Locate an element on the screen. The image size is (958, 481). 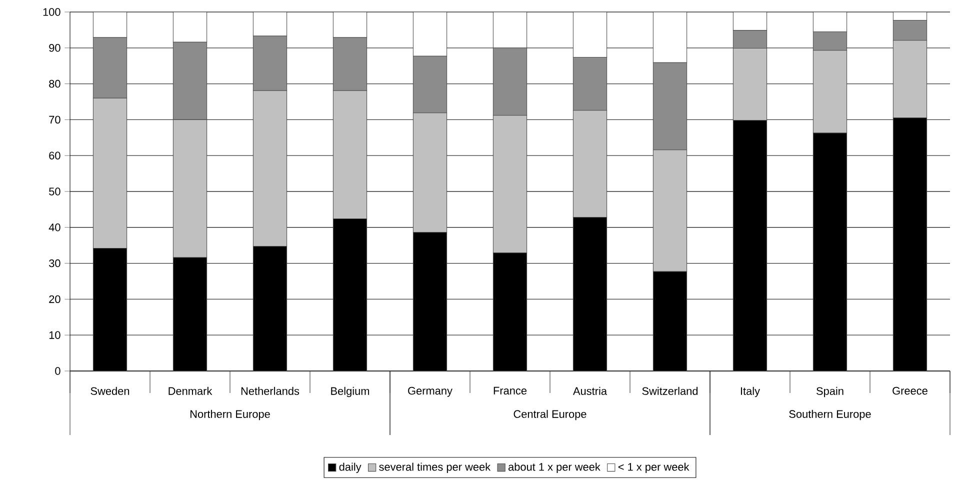
y-tick-label: 80 is located at coordinates (54, 84).